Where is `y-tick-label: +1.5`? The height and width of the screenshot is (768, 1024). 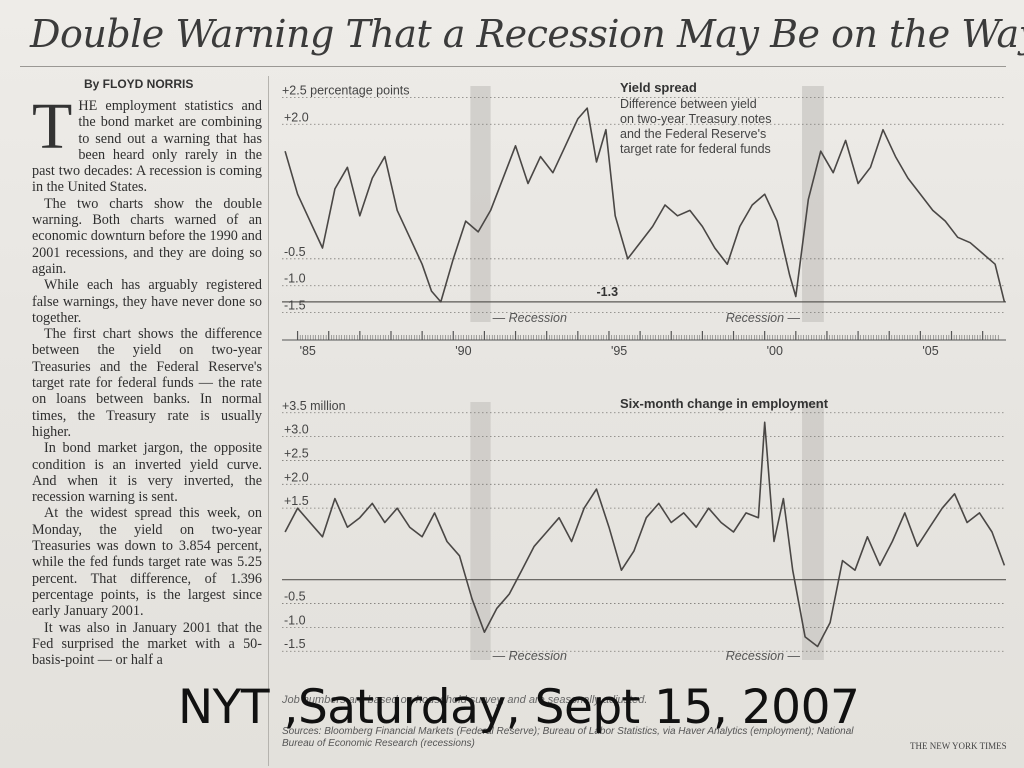 y-tick-label: +1.5 is located at coordinates (296, 501).